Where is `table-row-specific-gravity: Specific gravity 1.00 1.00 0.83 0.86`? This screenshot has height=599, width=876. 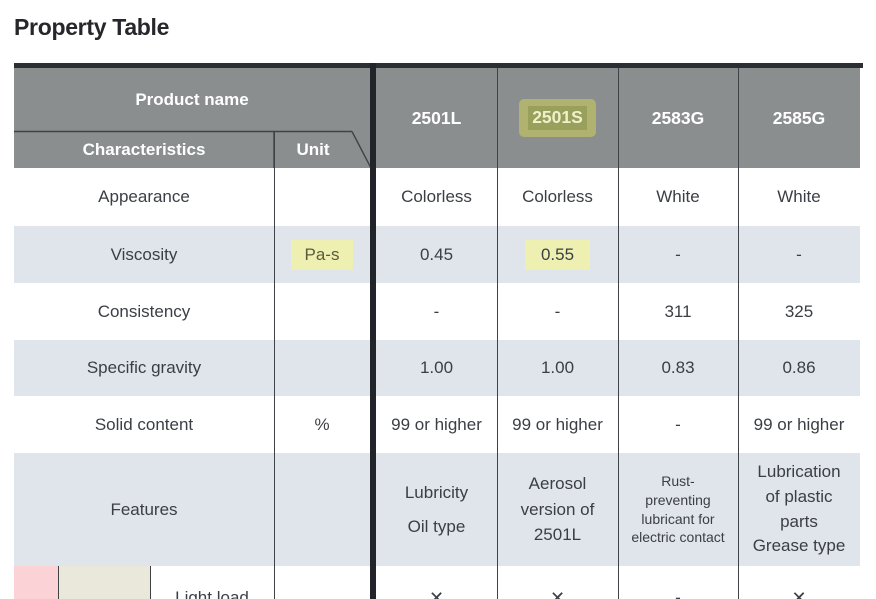 table-row-specific-gravity: Specific gravity 1.00 1.00 0.83 0.86 is located at coordinates (437, 368).